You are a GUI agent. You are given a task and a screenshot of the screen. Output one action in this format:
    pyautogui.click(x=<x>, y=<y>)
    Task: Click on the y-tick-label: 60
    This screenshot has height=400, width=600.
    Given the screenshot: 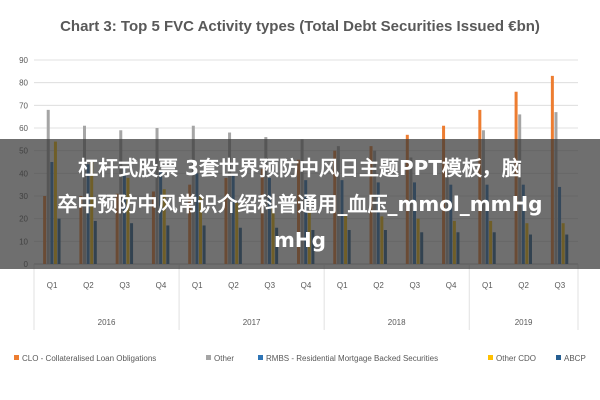 What is the action you would take?
    pyautogui.click(x=23, y=128)
    